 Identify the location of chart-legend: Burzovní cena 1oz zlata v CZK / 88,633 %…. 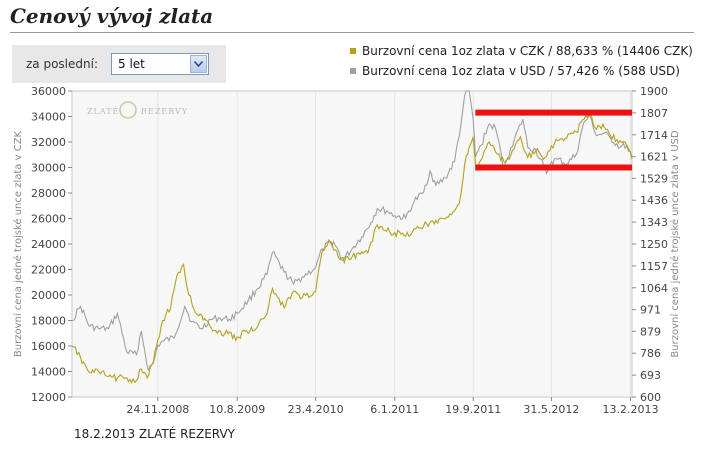
(521, 64).